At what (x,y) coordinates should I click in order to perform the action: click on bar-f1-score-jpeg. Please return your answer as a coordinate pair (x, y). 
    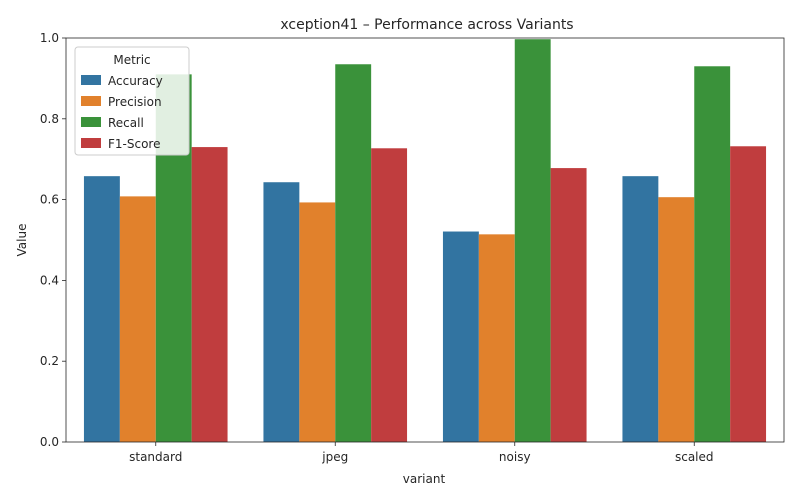
    Looking at the image, I should click on (389, 295).